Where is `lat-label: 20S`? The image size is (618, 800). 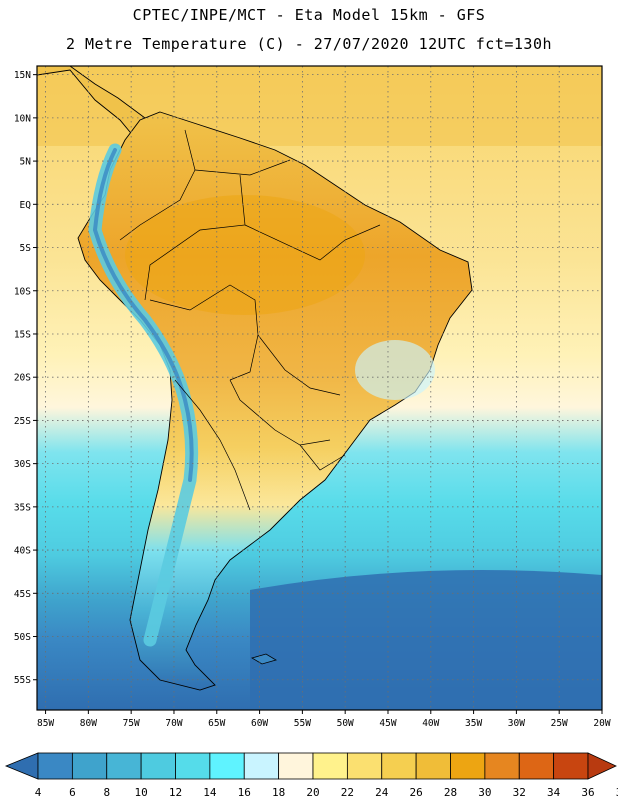 lat-label: 20S is located at coordinates (22, 378).